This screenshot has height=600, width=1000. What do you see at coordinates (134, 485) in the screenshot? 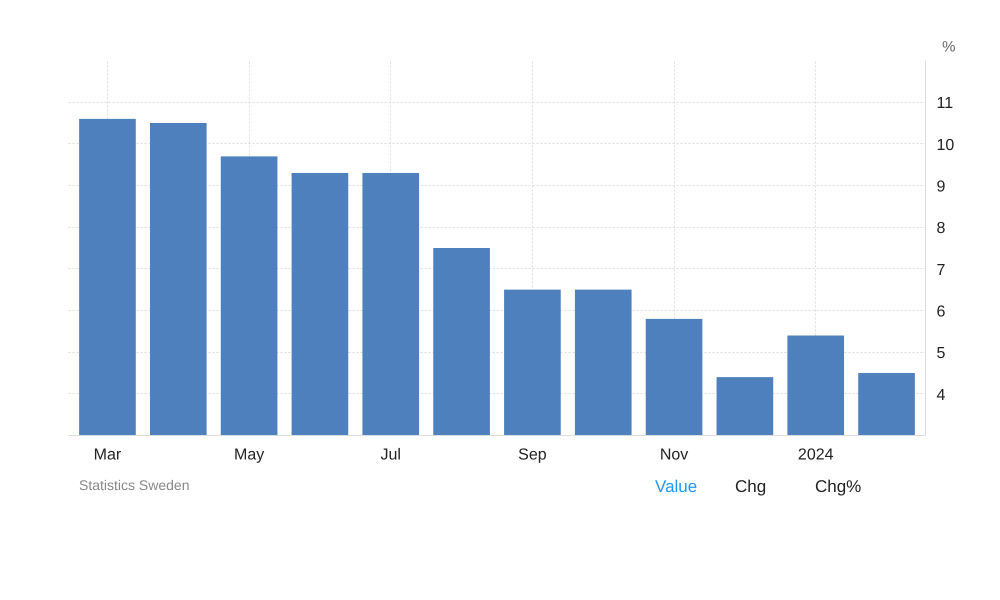
I see `text: Statistics Sweden` at bounding box center [134, 485].